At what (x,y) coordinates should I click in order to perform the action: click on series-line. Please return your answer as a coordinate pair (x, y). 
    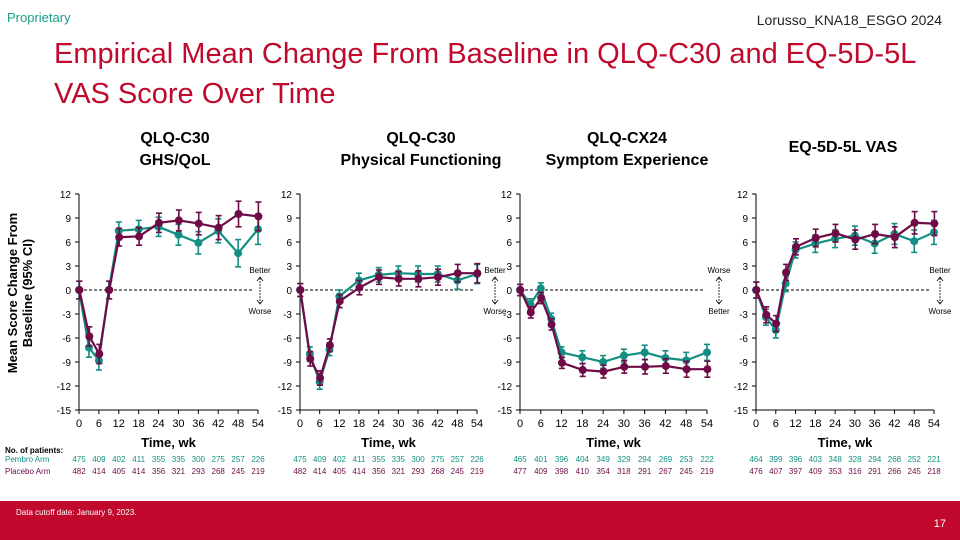
    Looking at the image, I should click on (388, 326).